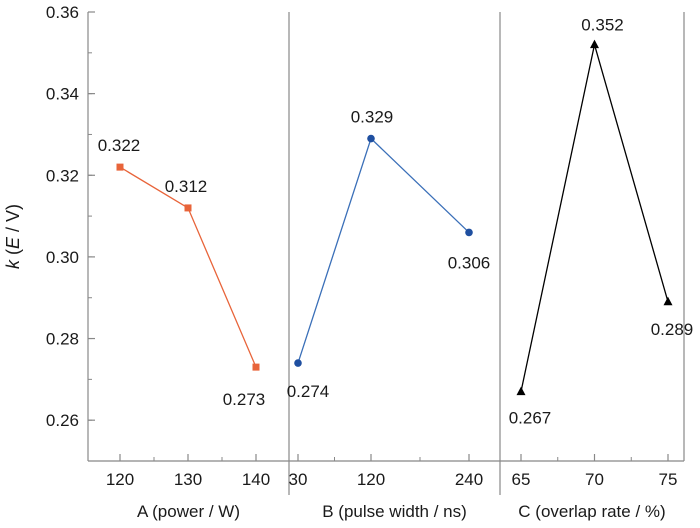 This screenshot has width=700, height=528. What do you see at coordinates (62, 420) in the screenshot?
I see `y-tick-label: 0.26` at bounding box center [62, 420].